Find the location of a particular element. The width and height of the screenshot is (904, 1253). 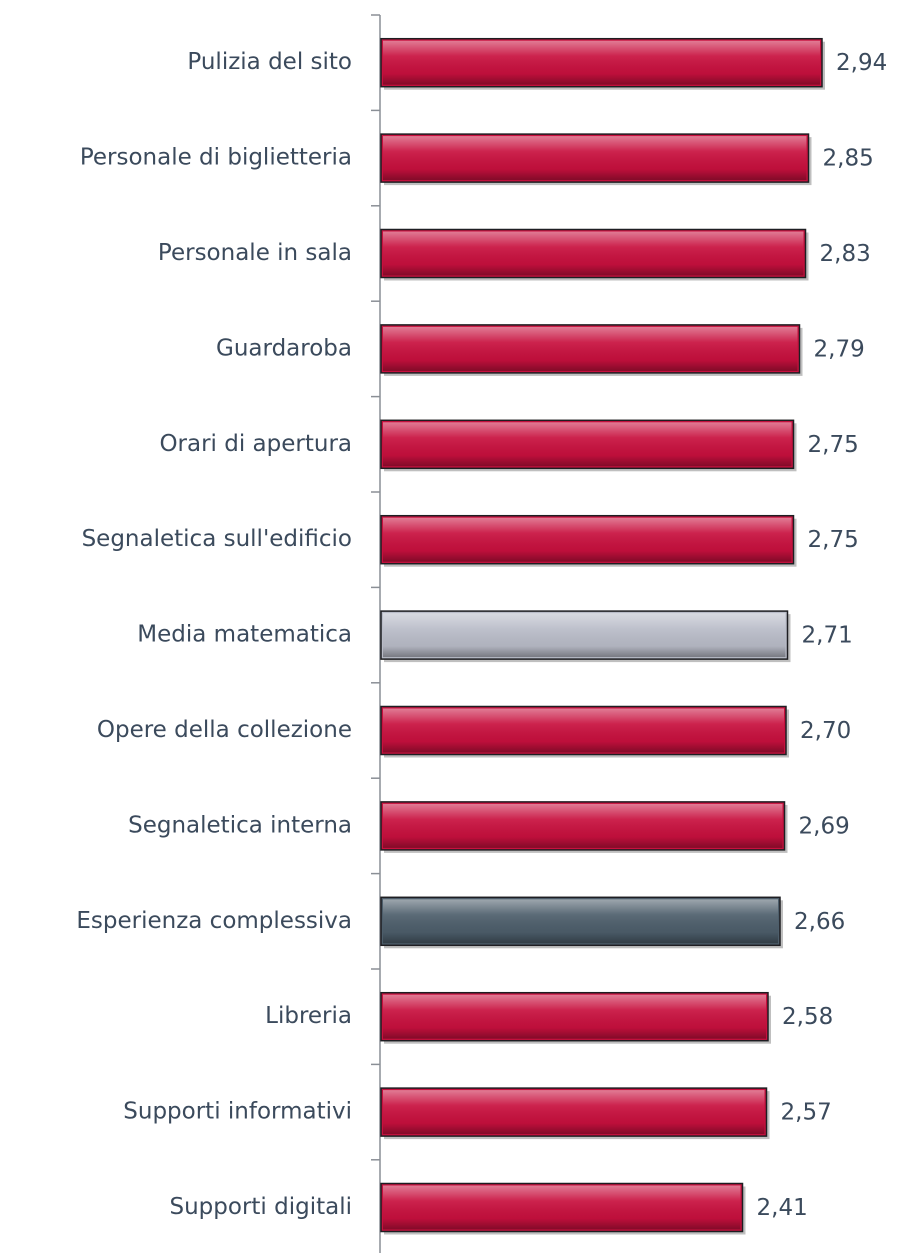

value-label: 2,41 is located at coordinates (782, 1208).